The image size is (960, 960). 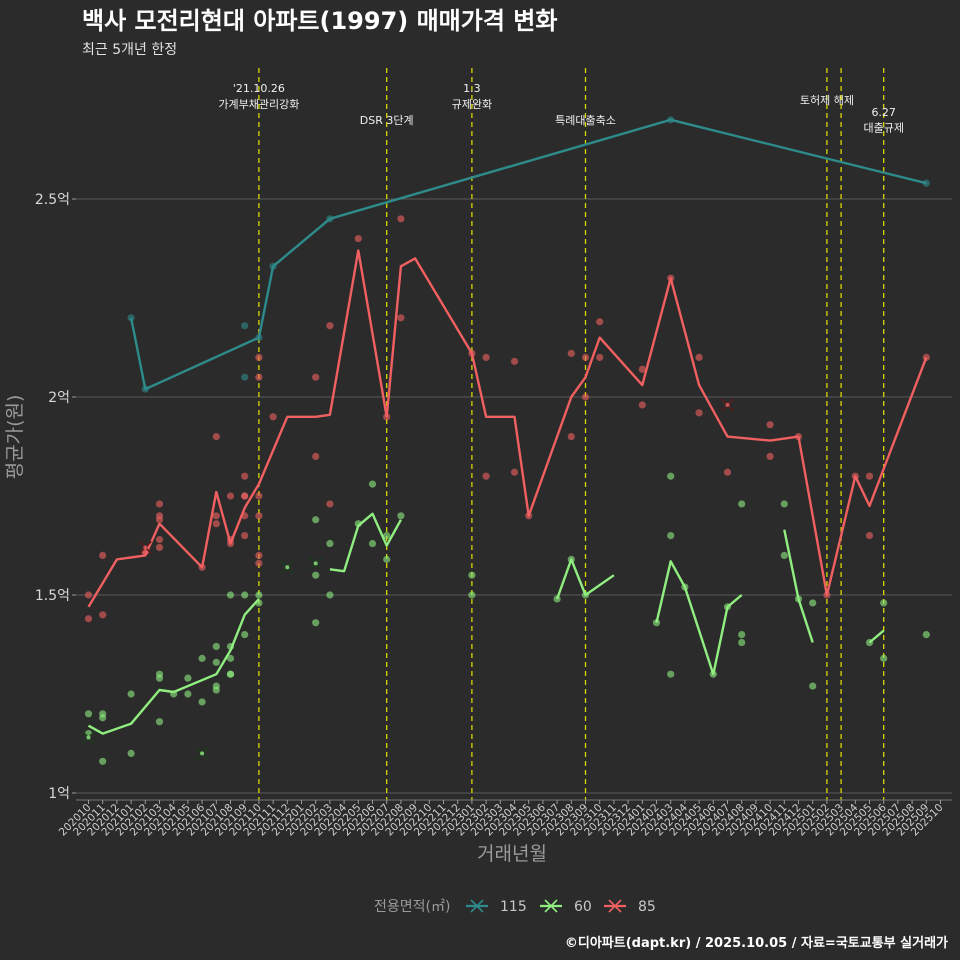 What do you see at coordinates (883, 112) in the screenshot?
I see `policy-annotation-text: 6.27` at bounding box center [883, 112].